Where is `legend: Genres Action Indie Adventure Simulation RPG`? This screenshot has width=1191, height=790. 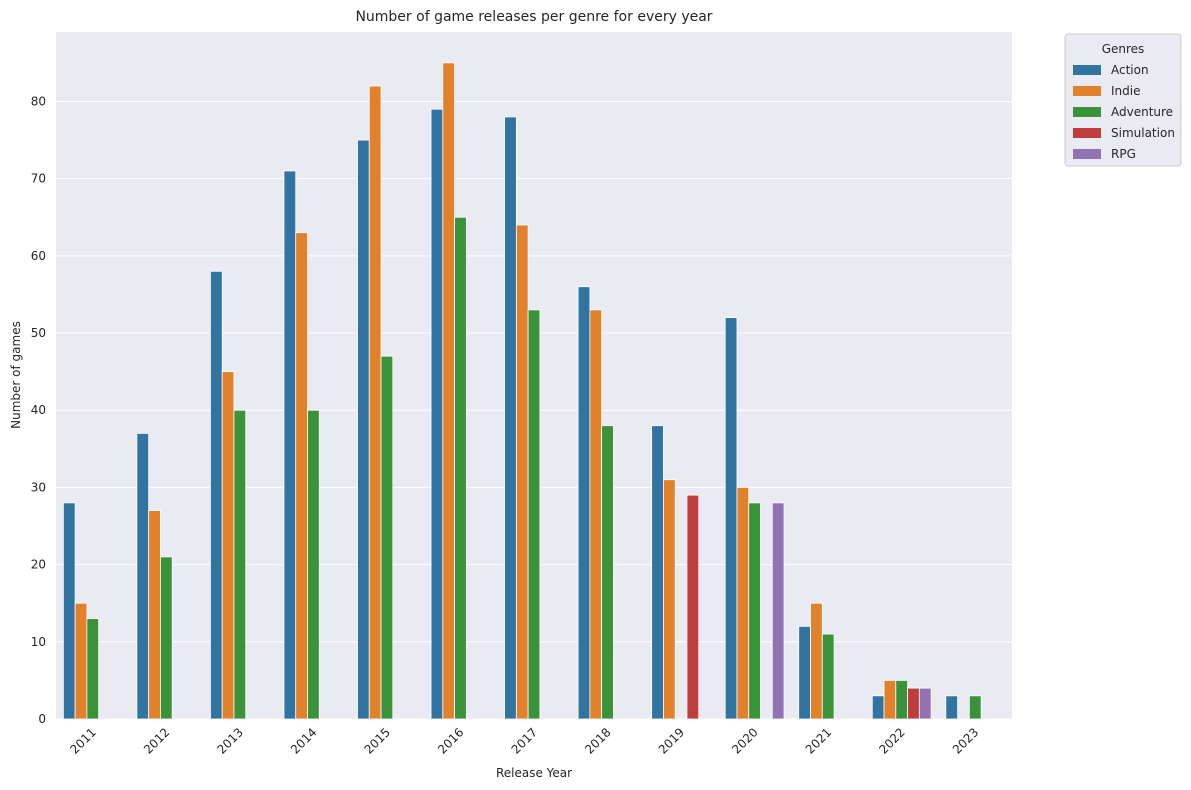
legend: Genres Action Indie Adventure Simulation RPG is located at coordinates (1123, 100).